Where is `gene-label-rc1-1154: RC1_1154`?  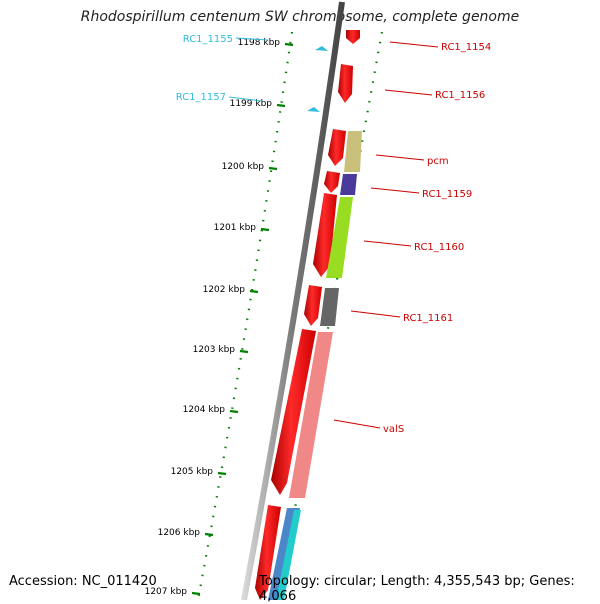 gene-label-rc1-1154: RC1_1154 is located at coordinates (466, 47).